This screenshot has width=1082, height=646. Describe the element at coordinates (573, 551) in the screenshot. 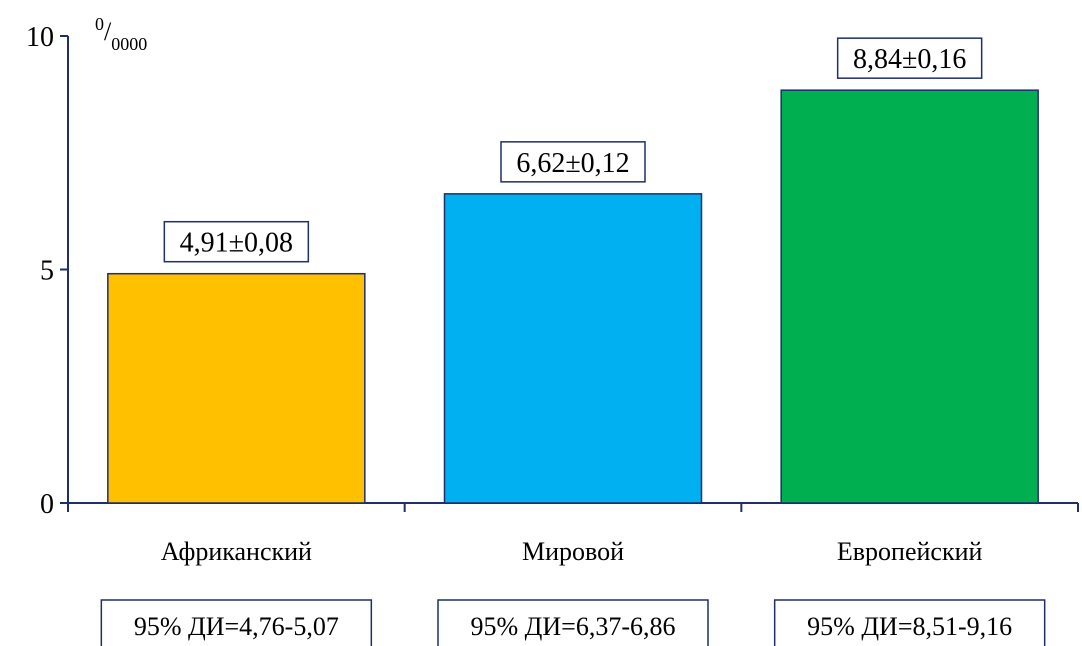

I see `x-tick-label: Мировой` at that location.